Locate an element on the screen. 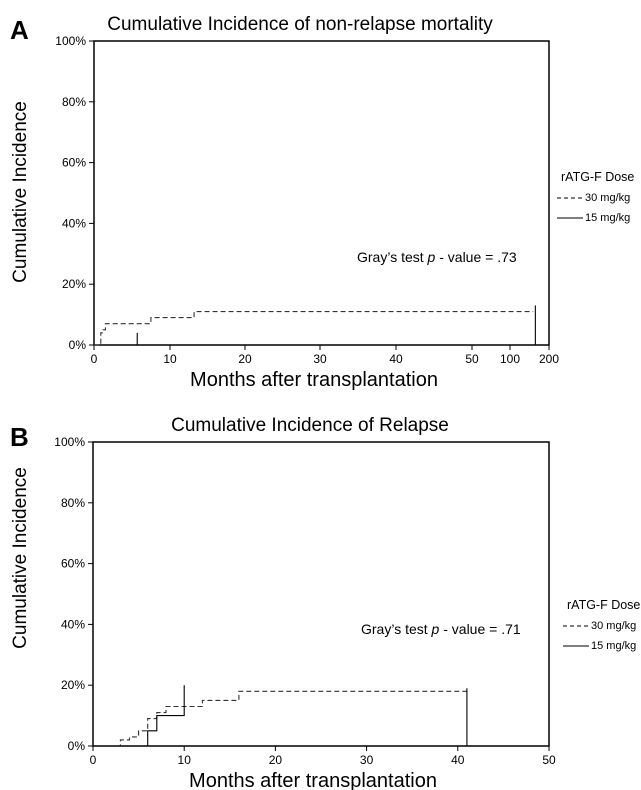  panel-a-legend-label-15: 15 mg/kg is located at coordinates (607, 218).